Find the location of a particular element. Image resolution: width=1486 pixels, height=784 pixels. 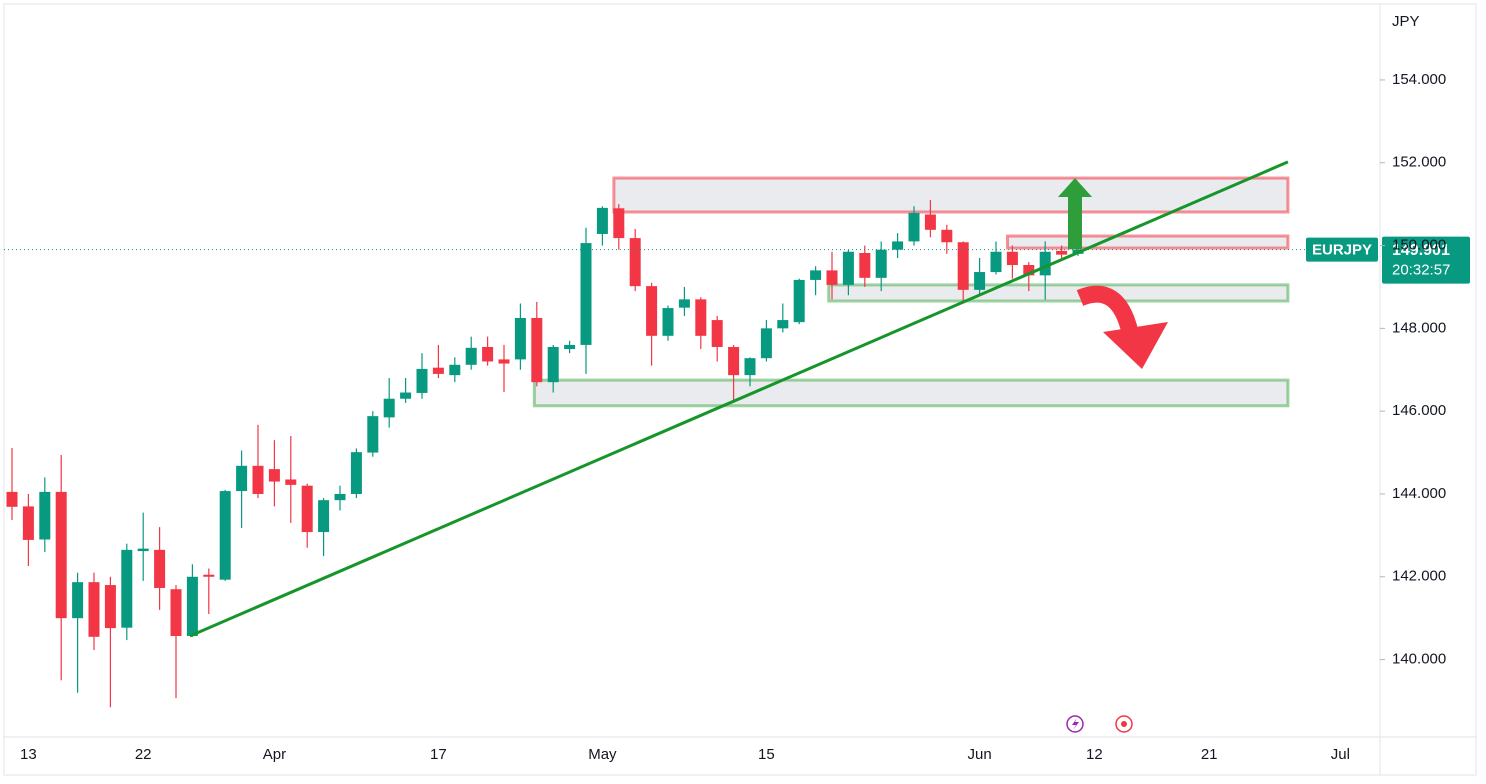

y-tick-label: 150.000 is located at coordinates (1419, 245).